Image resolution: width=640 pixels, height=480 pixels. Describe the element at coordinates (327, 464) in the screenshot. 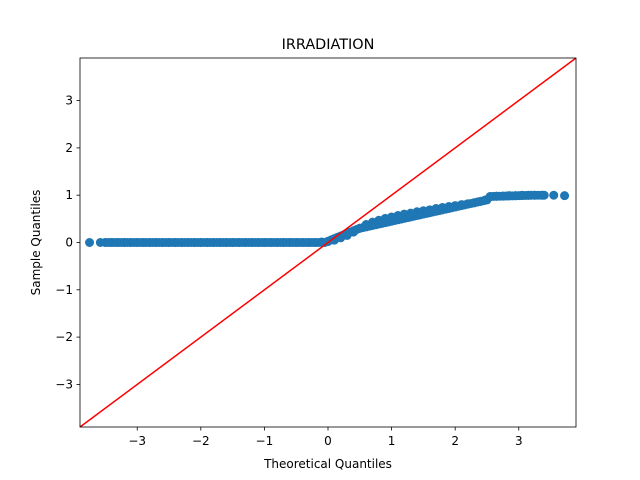

I see `x-axis-label: Theoretical Quantiles` at that location.